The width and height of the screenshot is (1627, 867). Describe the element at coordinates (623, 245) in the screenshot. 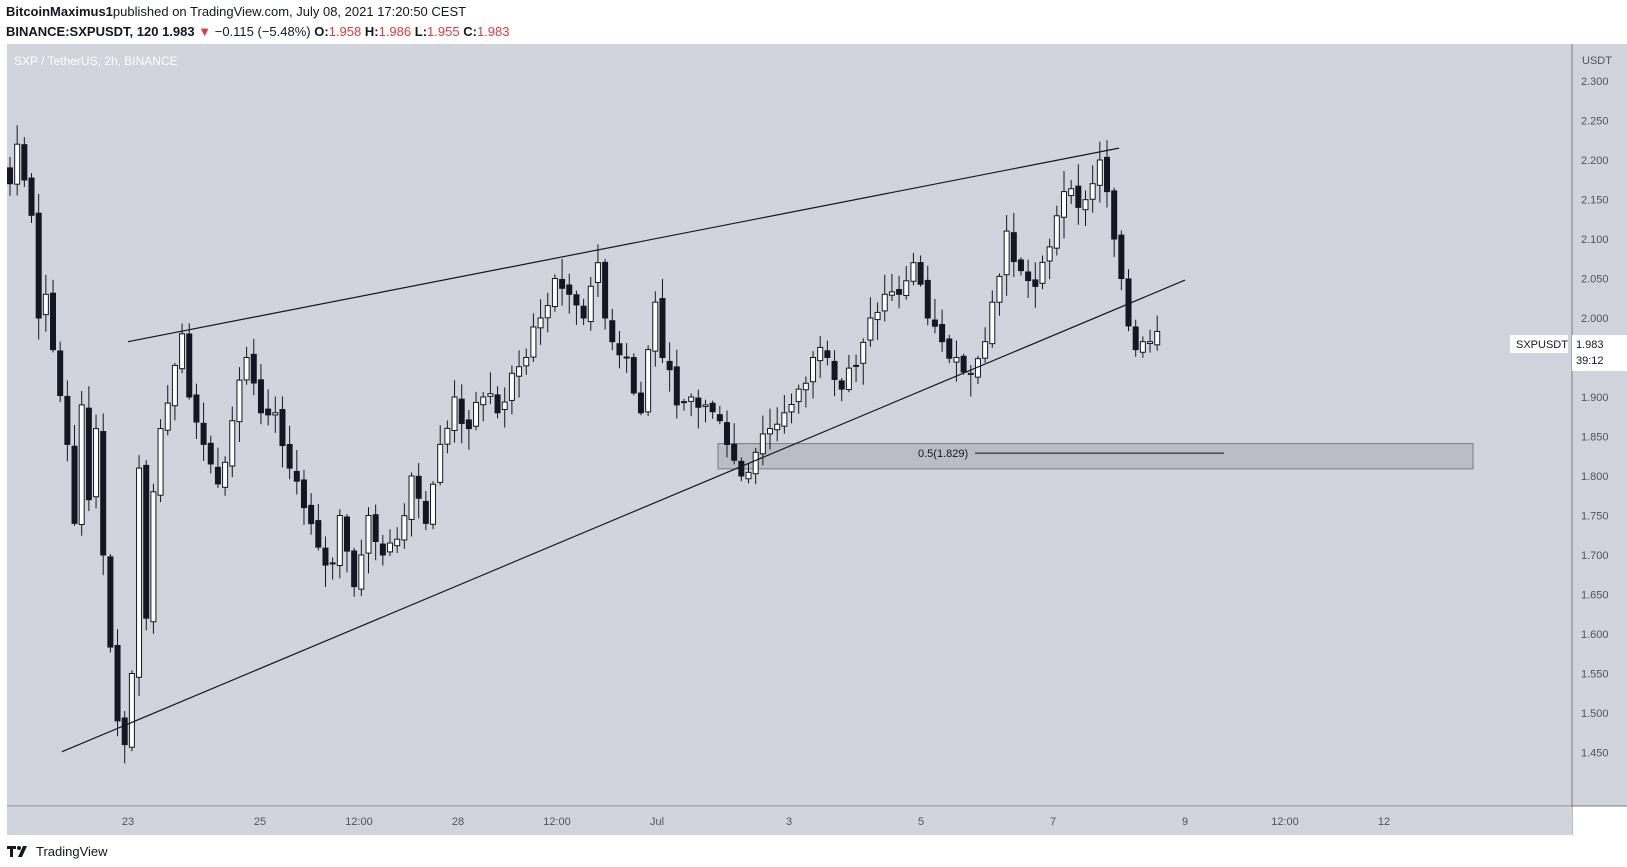

I see `wedge-upper-trendline` at that location.